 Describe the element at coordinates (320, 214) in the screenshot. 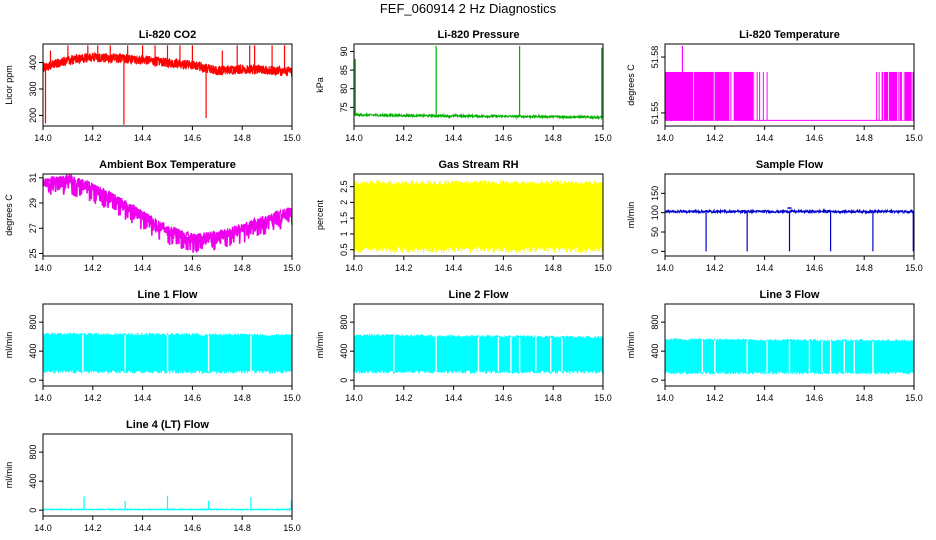

I see `y-axis-label: percent` at that location.